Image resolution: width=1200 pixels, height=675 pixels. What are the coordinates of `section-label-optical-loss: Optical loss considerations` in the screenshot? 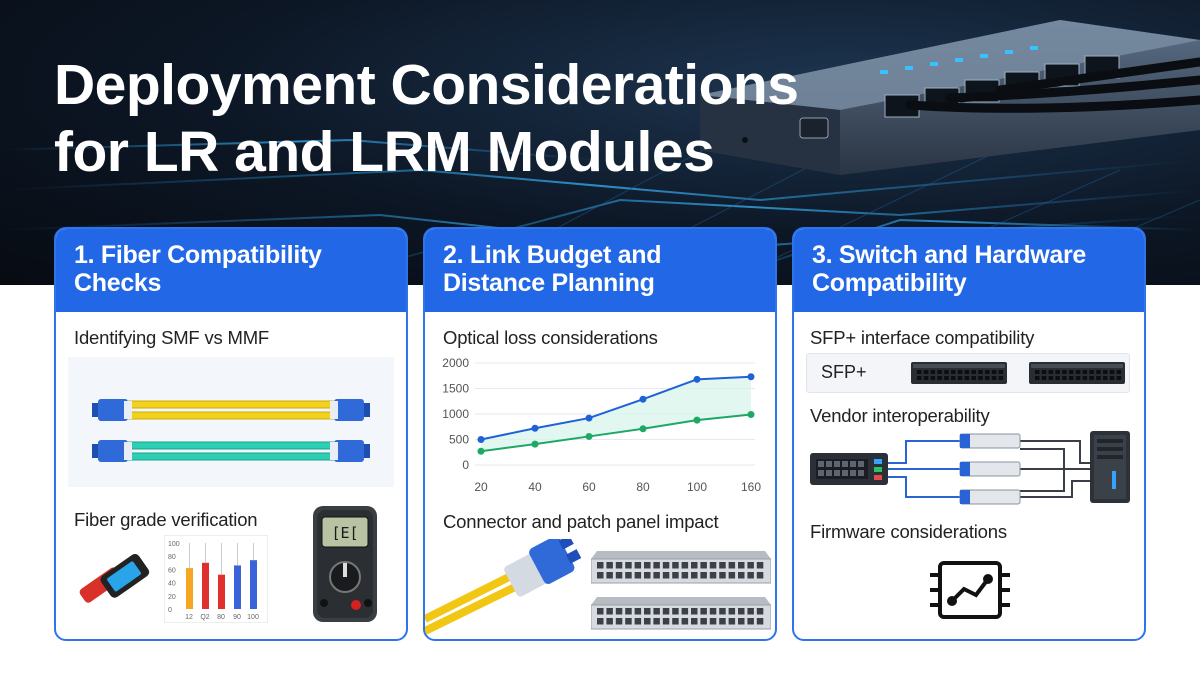 It's located at (550, 337).